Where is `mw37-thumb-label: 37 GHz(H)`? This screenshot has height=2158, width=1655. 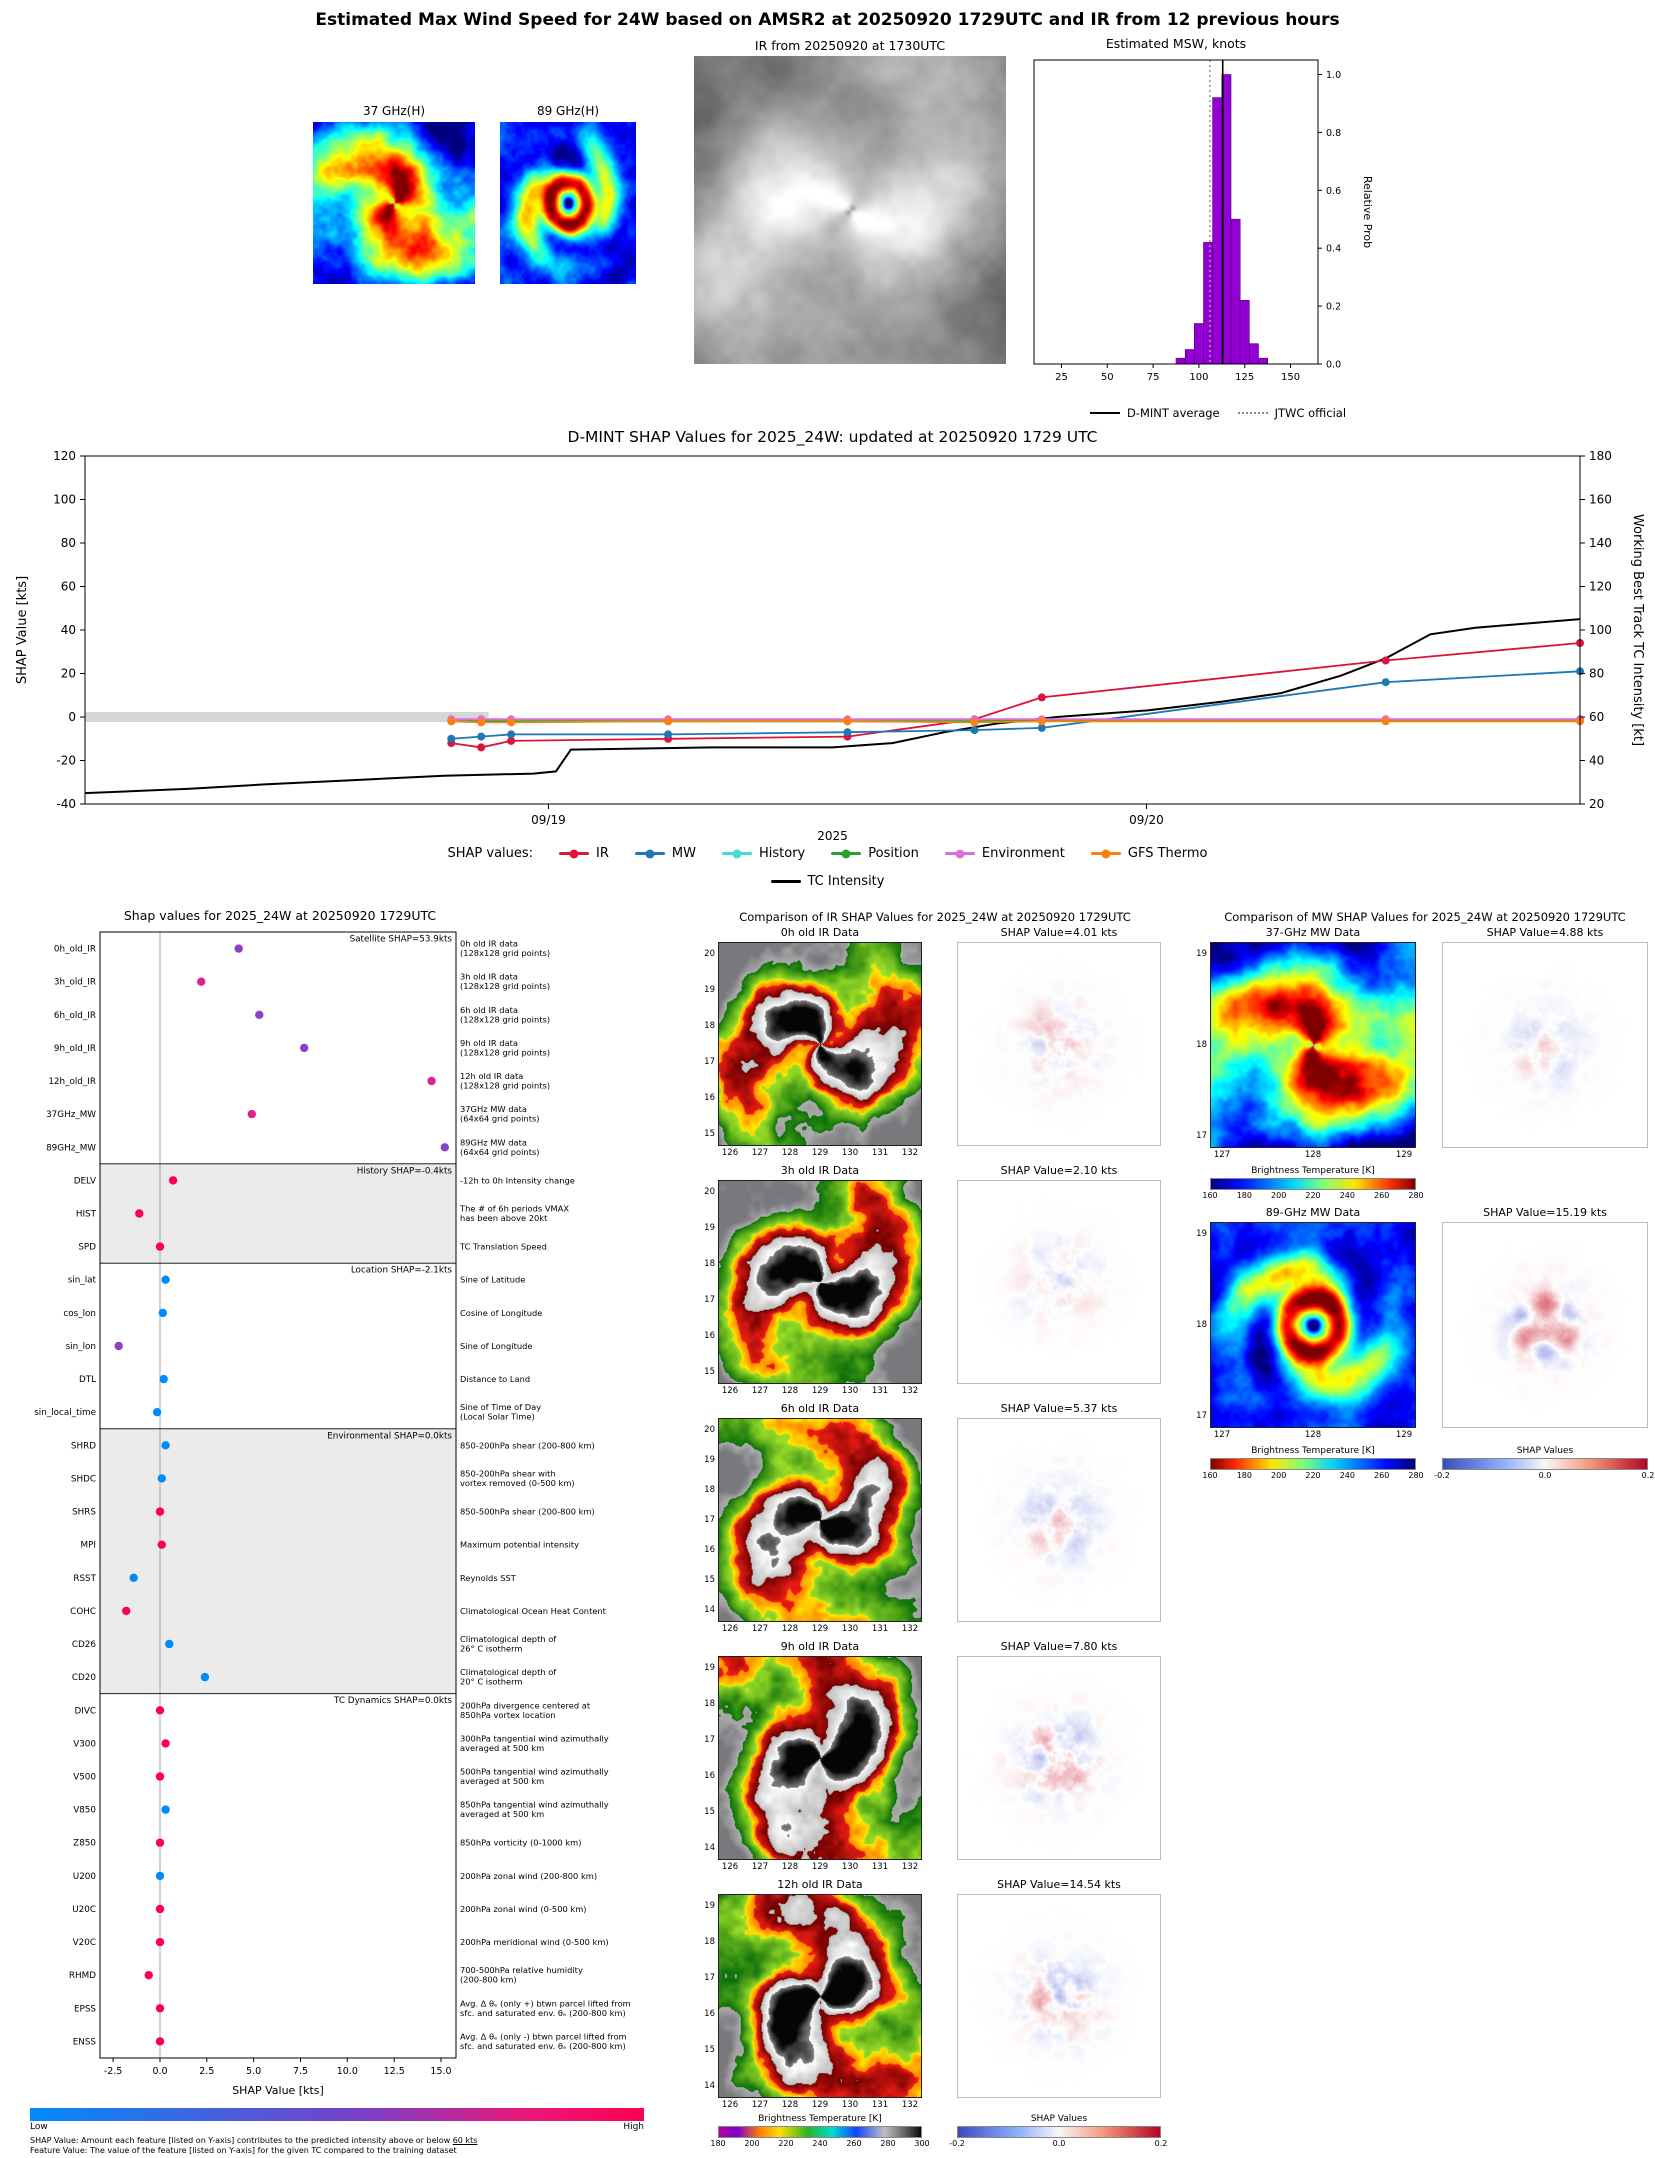 mw37-thumb-label: 37 GHz(H) is located at coordinates (394, 111).